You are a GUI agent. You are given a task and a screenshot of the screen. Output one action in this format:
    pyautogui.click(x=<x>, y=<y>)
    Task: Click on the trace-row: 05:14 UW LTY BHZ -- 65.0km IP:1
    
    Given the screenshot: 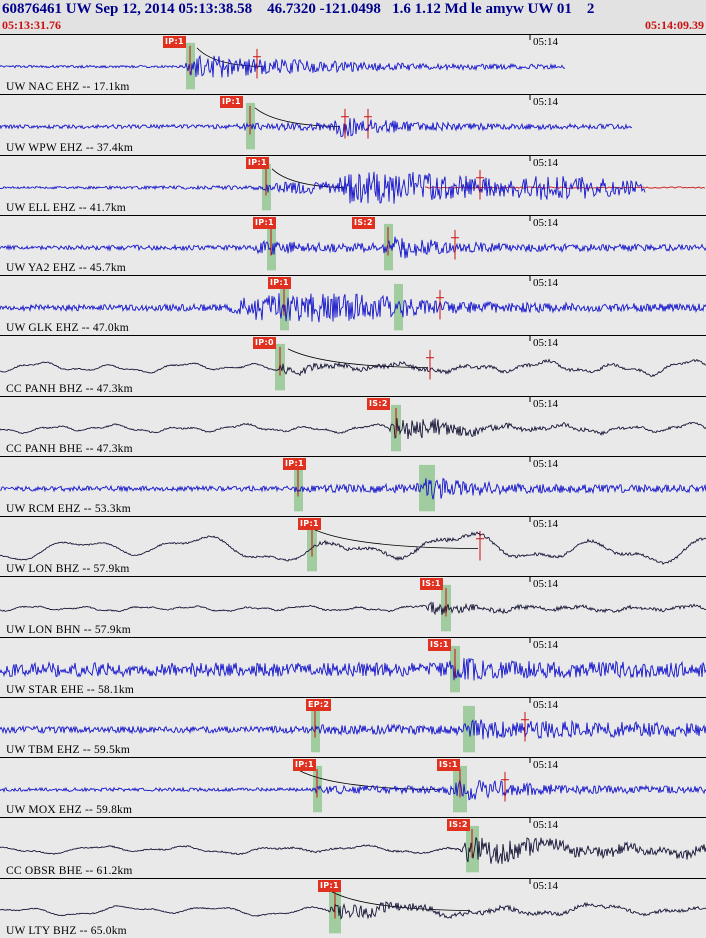 What is the action you would take?
    pyautogui.click(x=353, y=907)
    